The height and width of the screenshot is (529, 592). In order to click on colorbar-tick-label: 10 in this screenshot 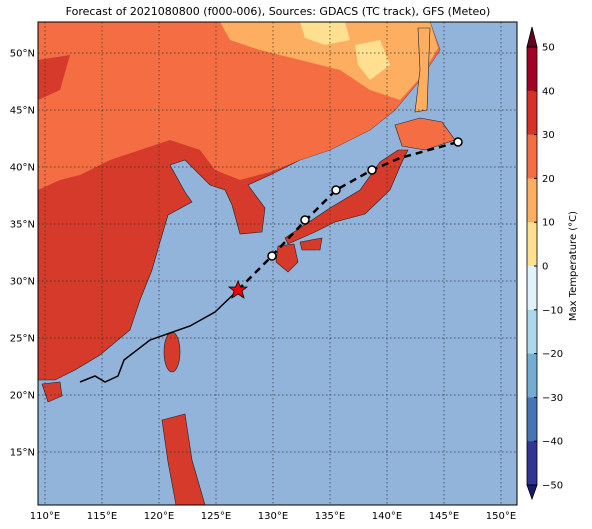, I will do `click(548, 223)`.